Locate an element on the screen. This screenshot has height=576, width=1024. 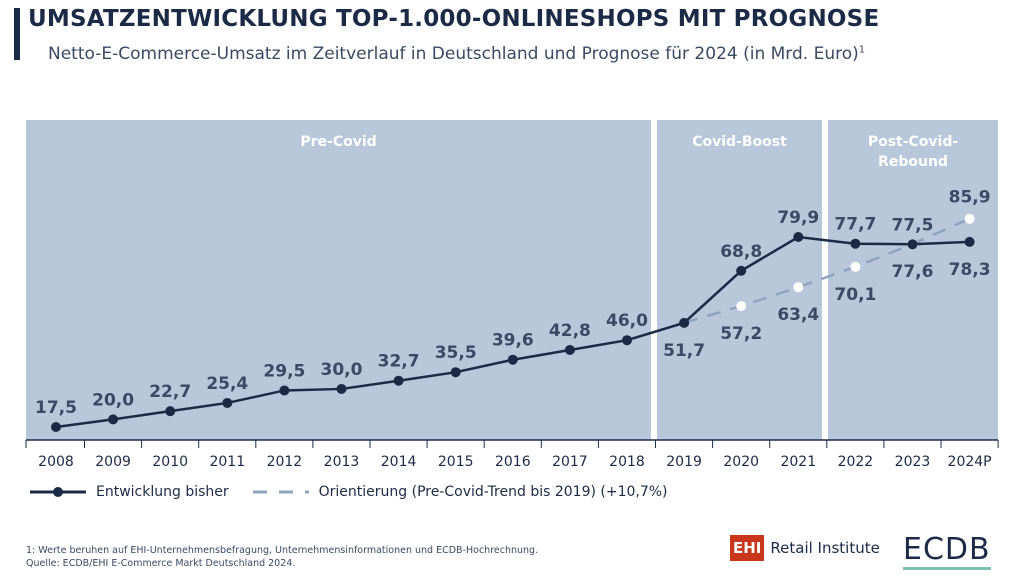
x-tick-label: 2010 is located at coordinates (170, 462).